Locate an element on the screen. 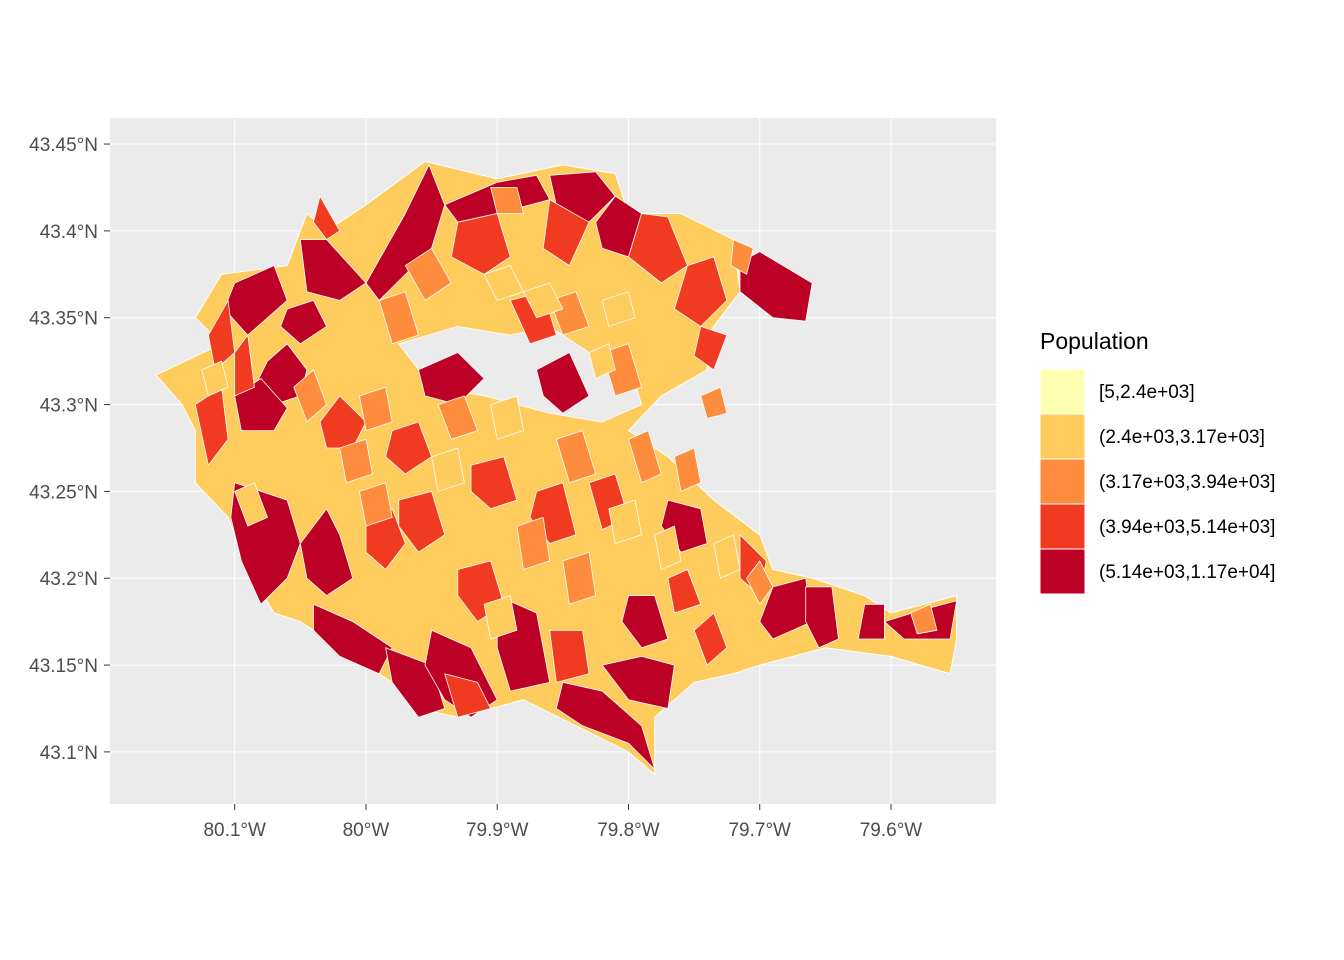  x-tick-label-1: 80°W is located at coordinates (366, 830).